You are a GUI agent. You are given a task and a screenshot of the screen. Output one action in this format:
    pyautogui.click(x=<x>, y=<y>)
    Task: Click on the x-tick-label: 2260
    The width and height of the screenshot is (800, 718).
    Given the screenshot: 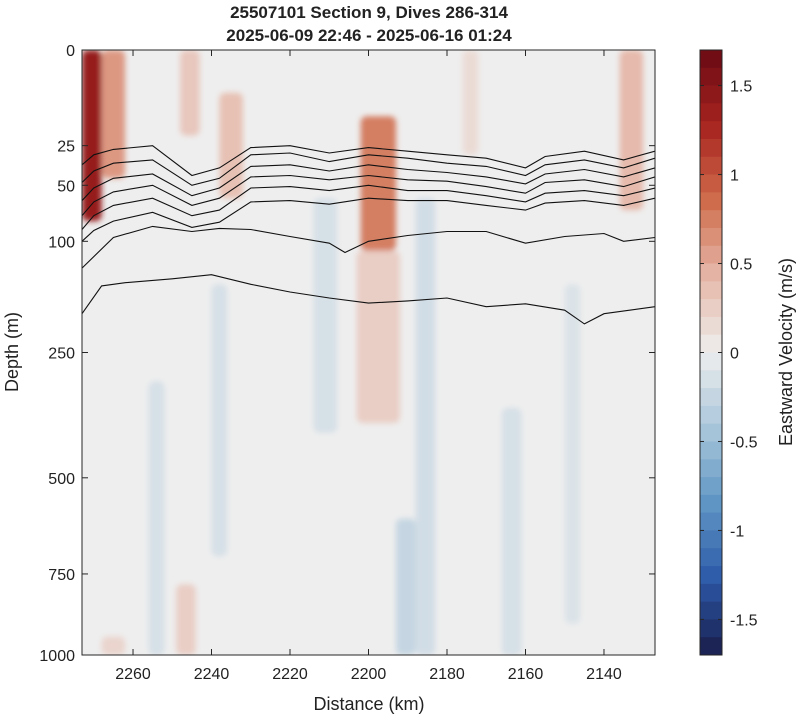 What is the action you would take?
    pyautogui.click(x=133, y=674)
    